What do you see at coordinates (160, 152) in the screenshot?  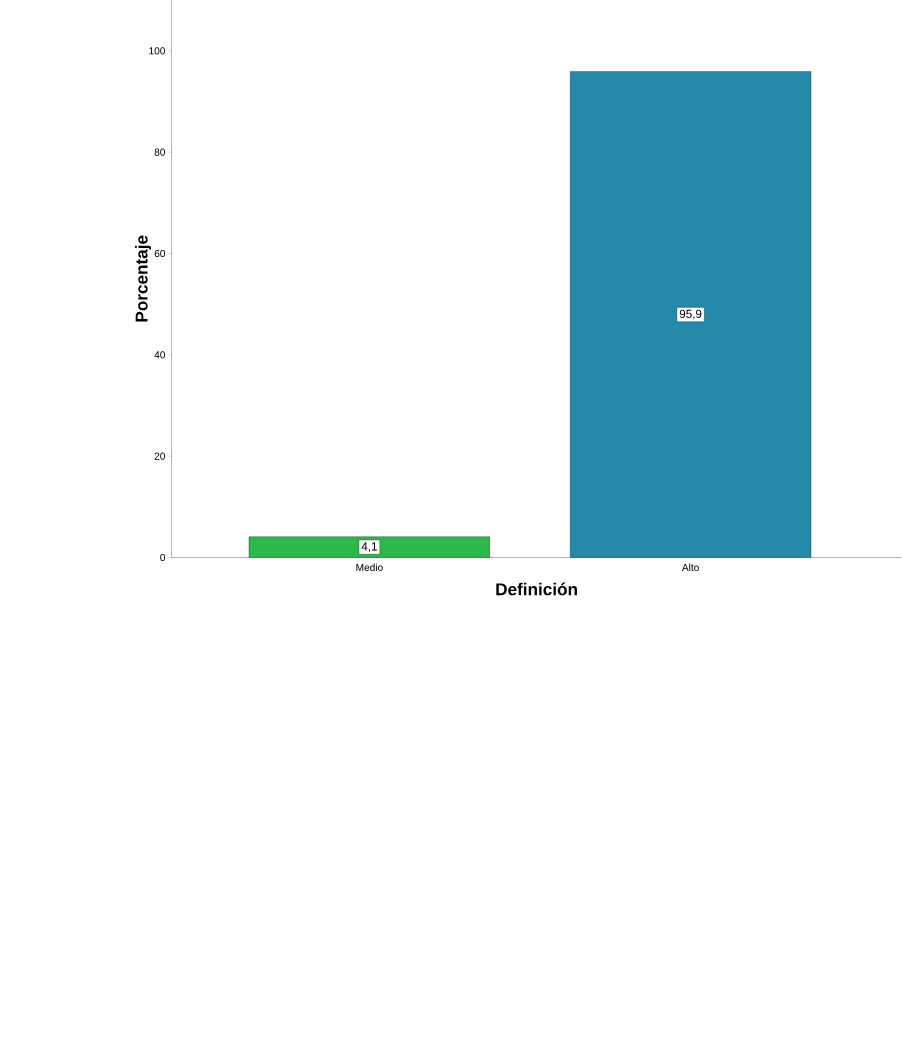 I see `y-tick-label: 80` at bounding box center [160, 152].